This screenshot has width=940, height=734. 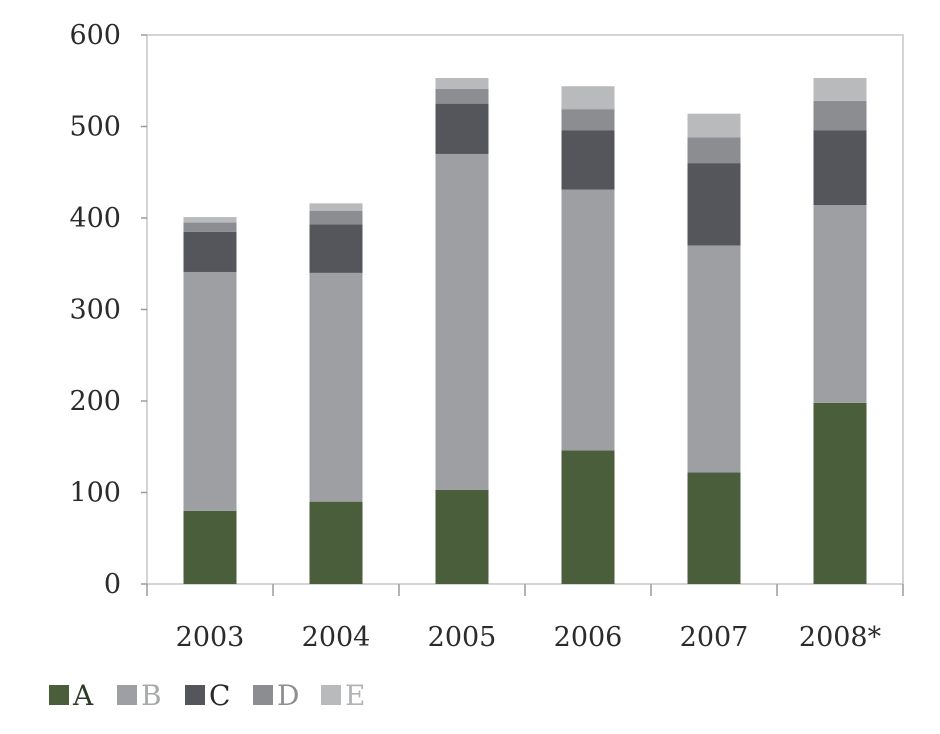 I want to click on x-tick-label: 2004, so click(x=336, y=637).